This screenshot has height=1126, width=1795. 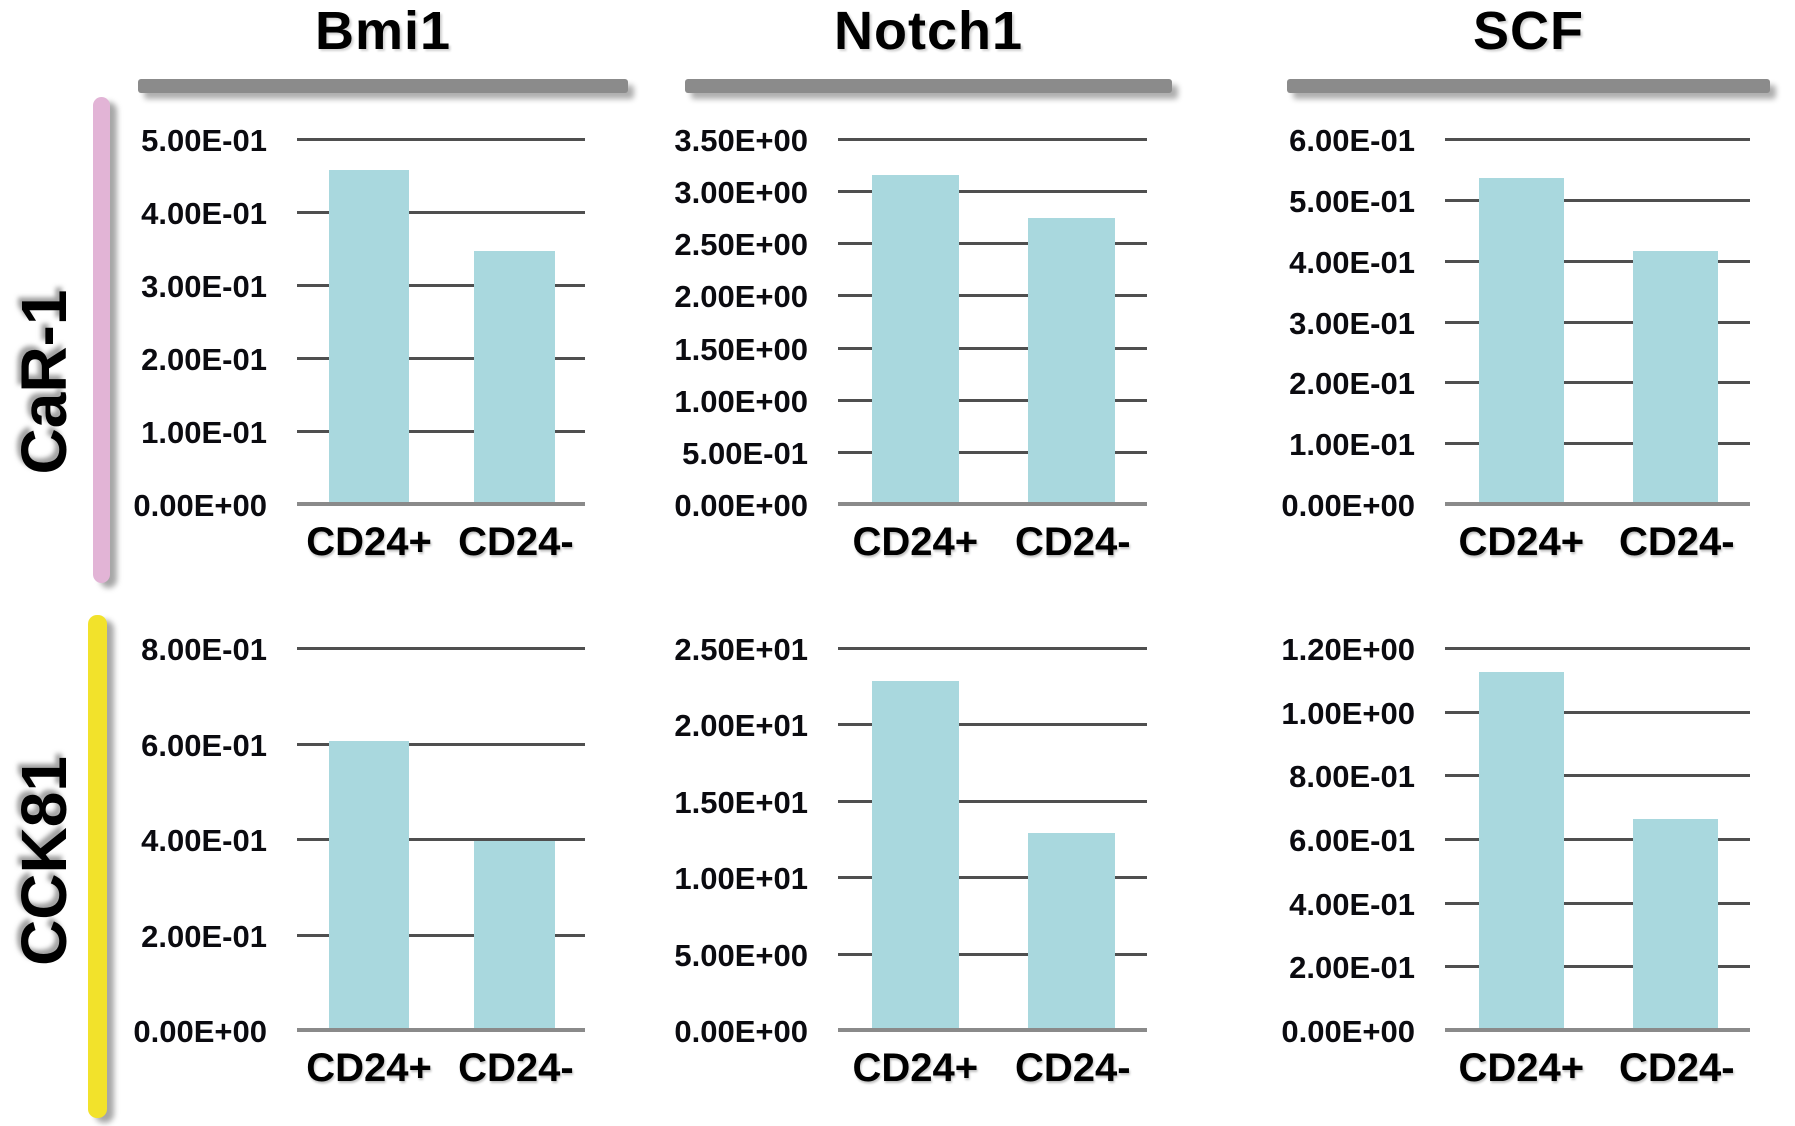 I want to click on row-accent-bar-cck81, so click(x=97, y=866).